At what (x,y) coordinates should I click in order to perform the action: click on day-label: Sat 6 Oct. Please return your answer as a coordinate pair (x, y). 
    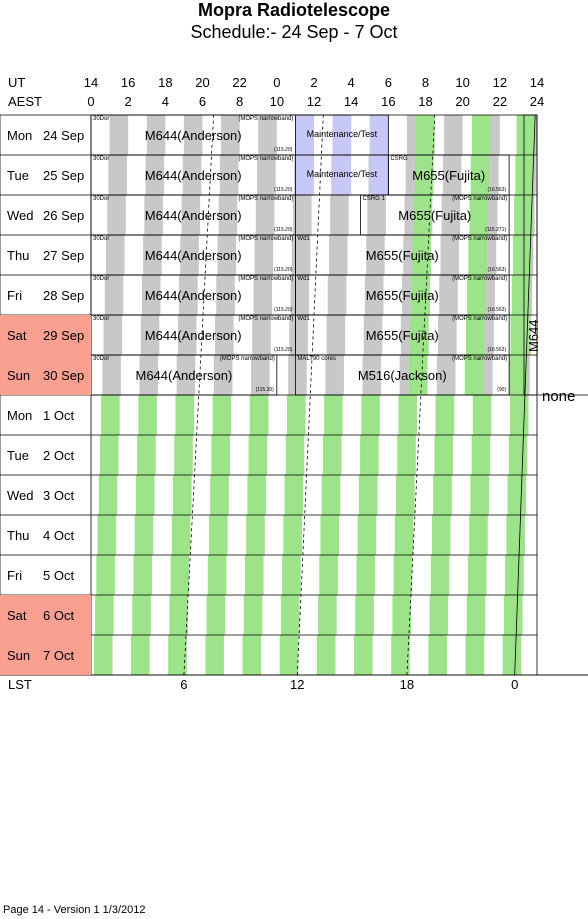
    Looking at the image, I should click on (45, 615).